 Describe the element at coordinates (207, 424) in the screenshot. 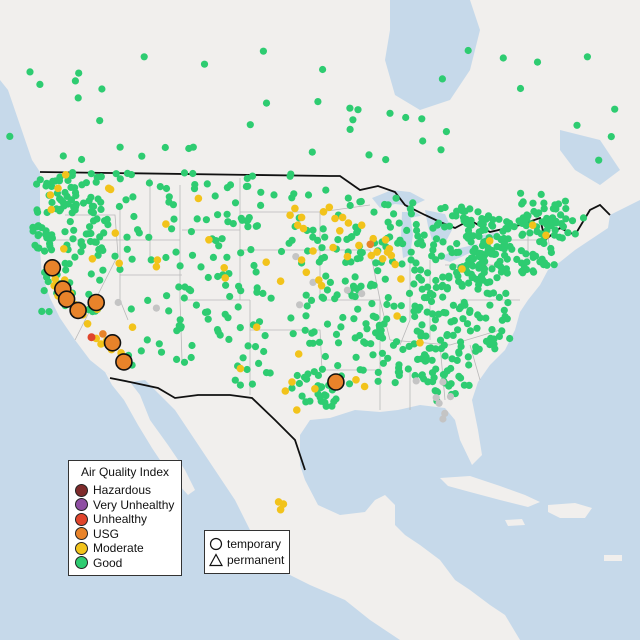

I see `us-mexico-border` at that location.